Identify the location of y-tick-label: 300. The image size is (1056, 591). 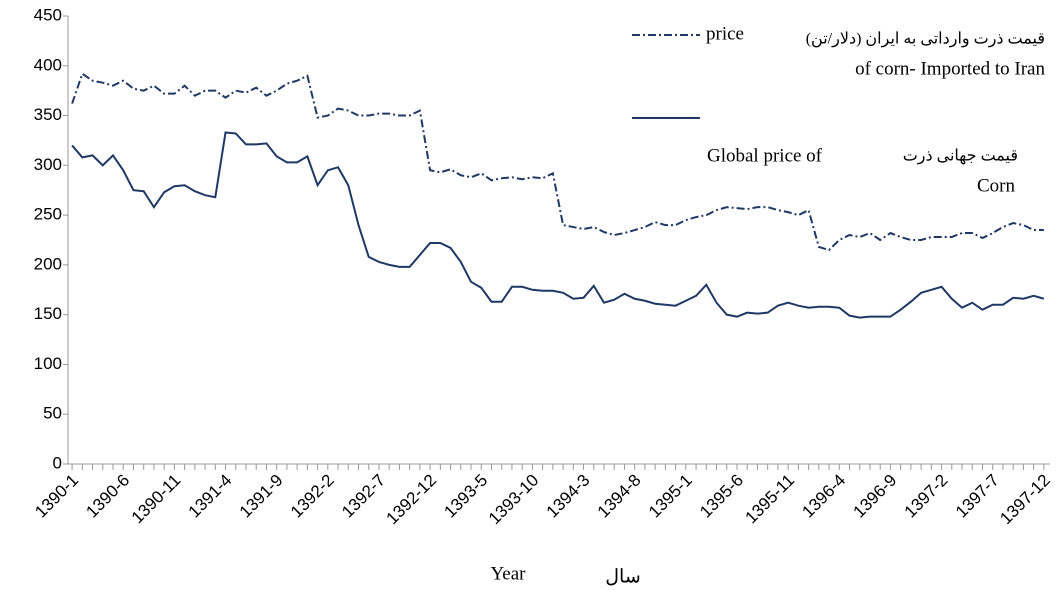
(48, 164).